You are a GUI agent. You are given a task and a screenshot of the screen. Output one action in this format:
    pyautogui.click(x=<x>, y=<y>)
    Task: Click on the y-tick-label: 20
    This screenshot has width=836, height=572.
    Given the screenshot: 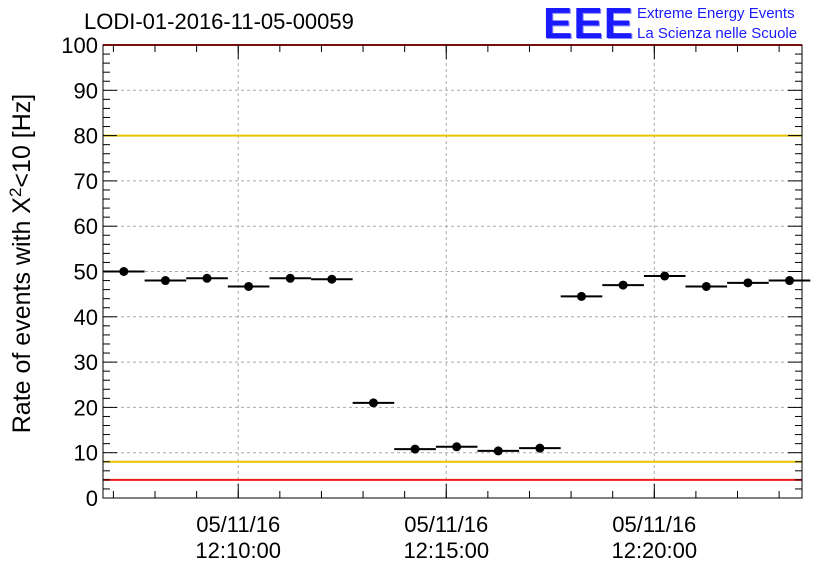 What is the action you would take?
    pyautogui.click(x=86, y=407)
    